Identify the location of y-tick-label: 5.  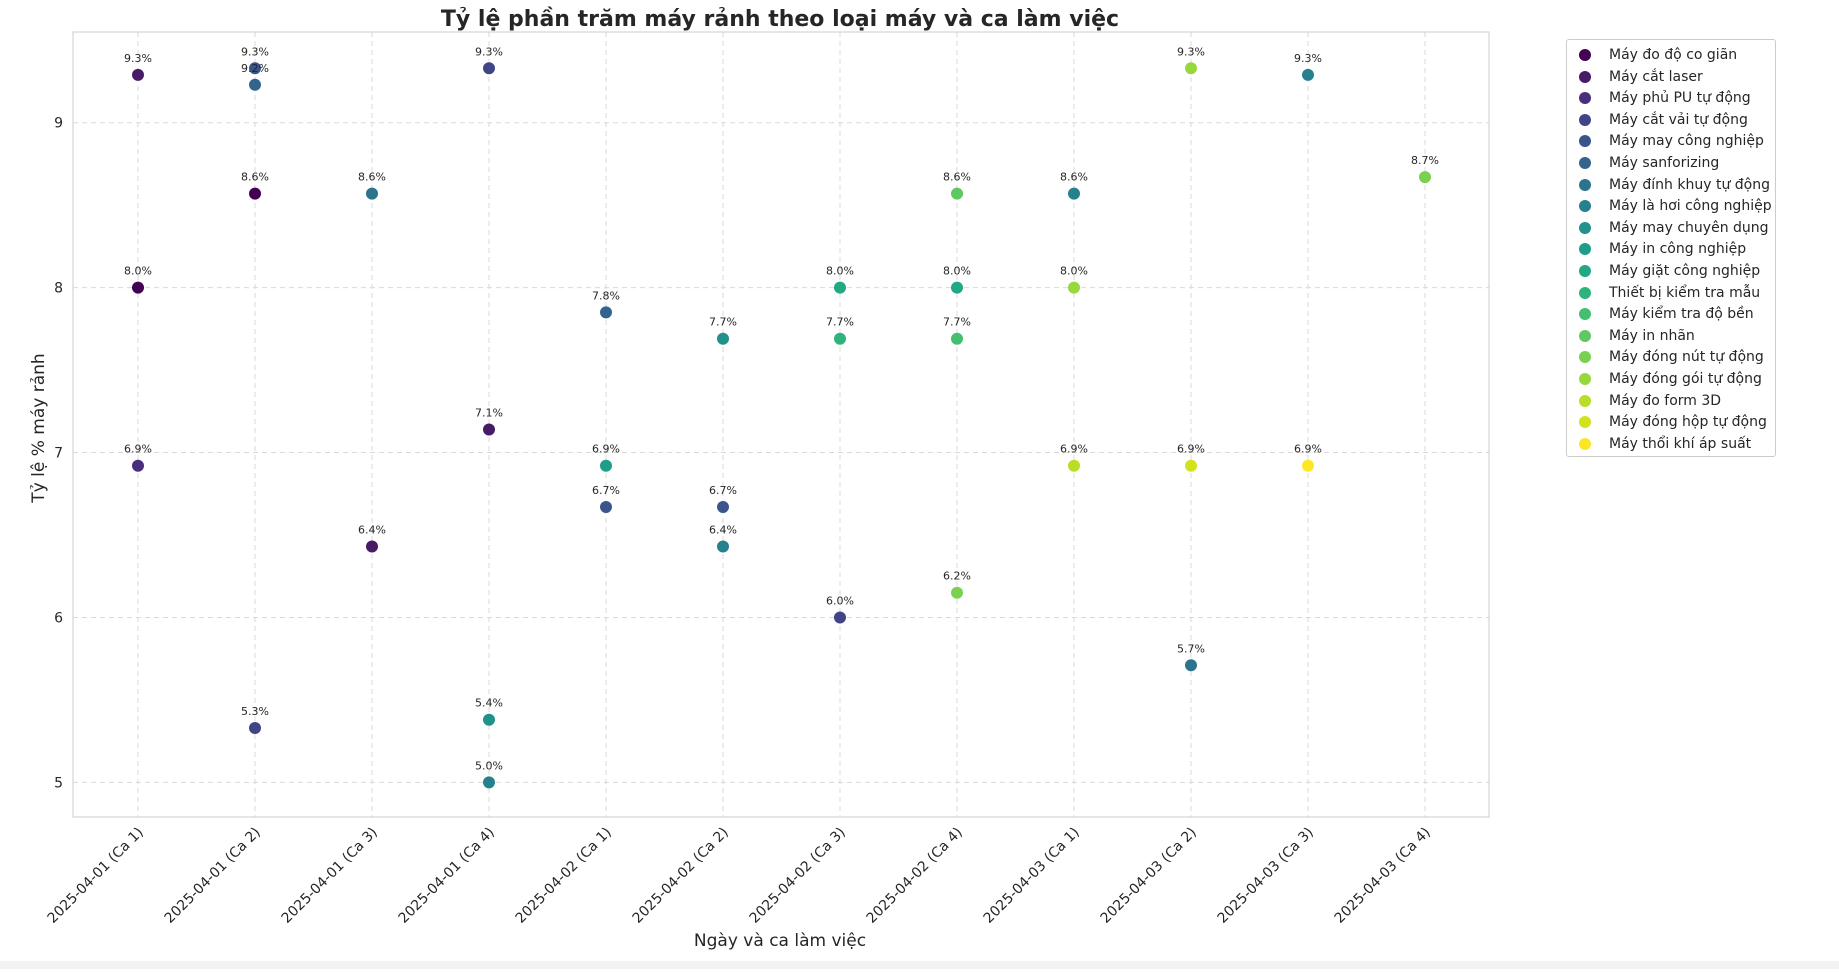
(58, 783).